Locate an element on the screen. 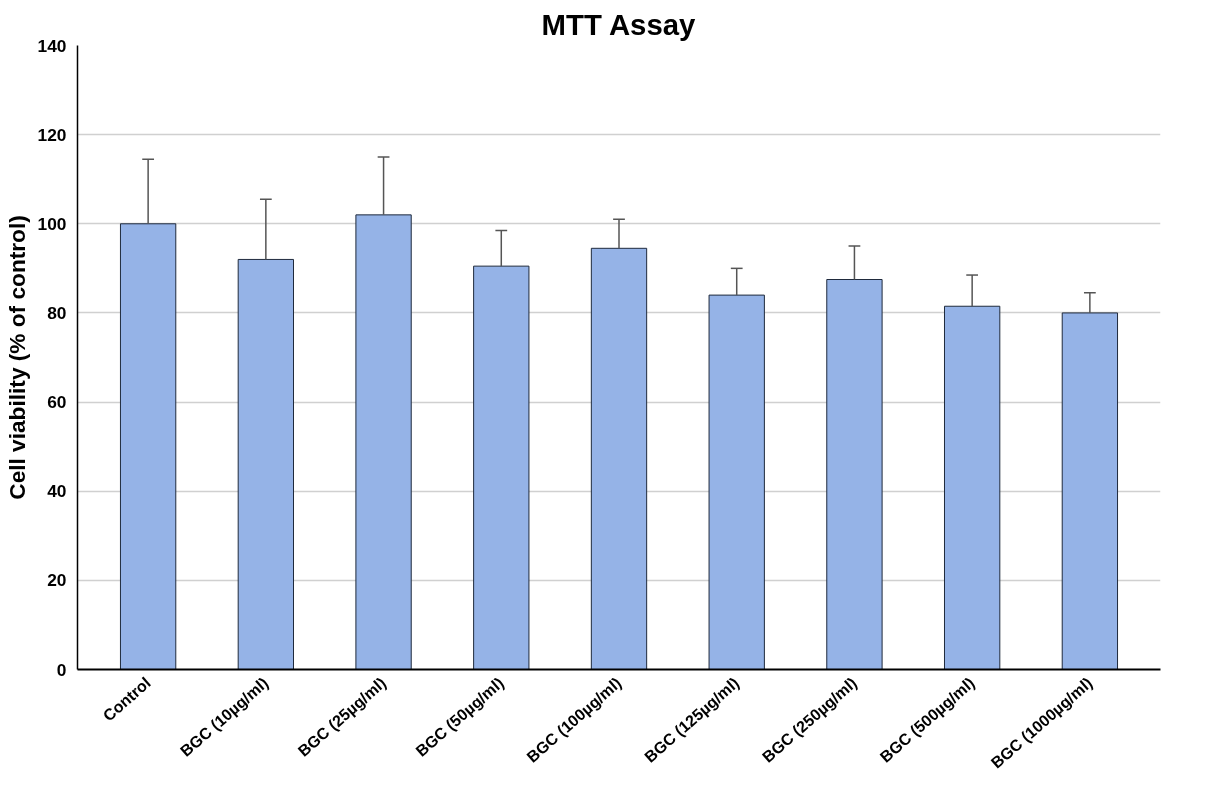 Image resolution: width=1213 pixels, height=791 pixels. y-tick-label: 120 is located at coordinates (52, 134).